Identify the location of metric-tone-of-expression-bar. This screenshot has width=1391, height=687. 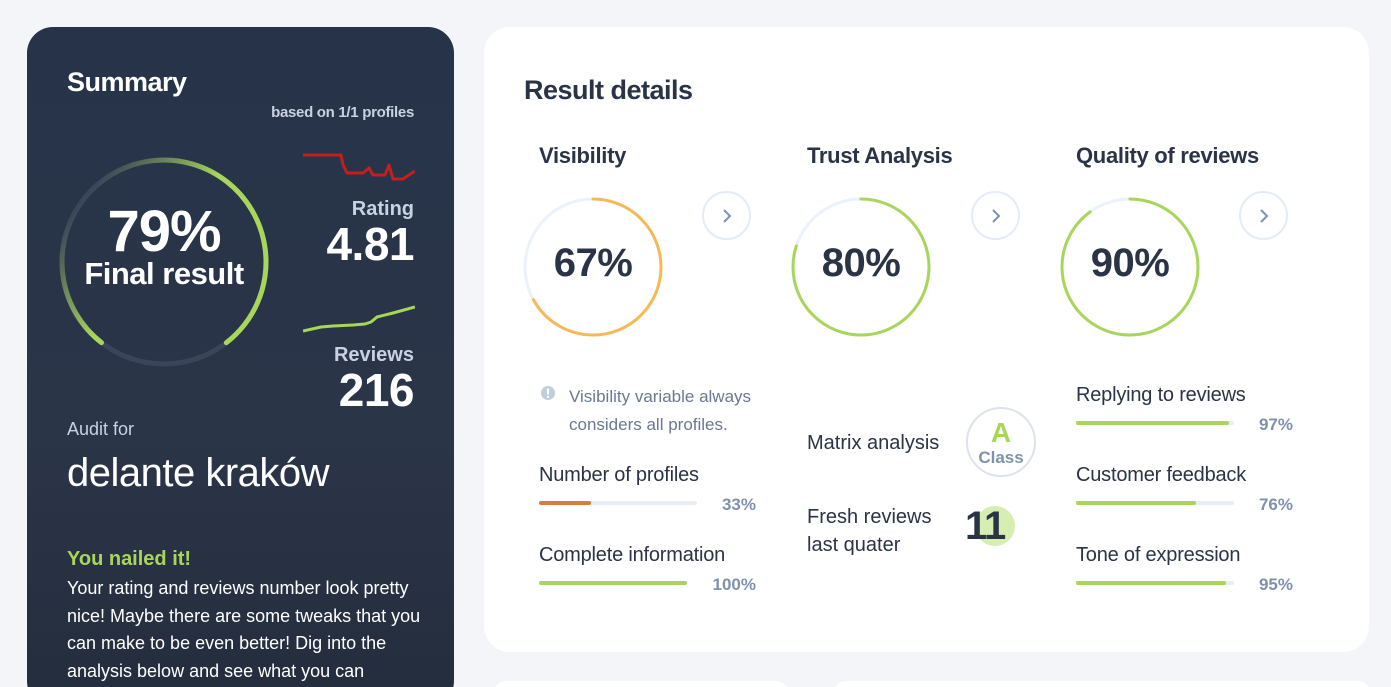
(1155, 583).